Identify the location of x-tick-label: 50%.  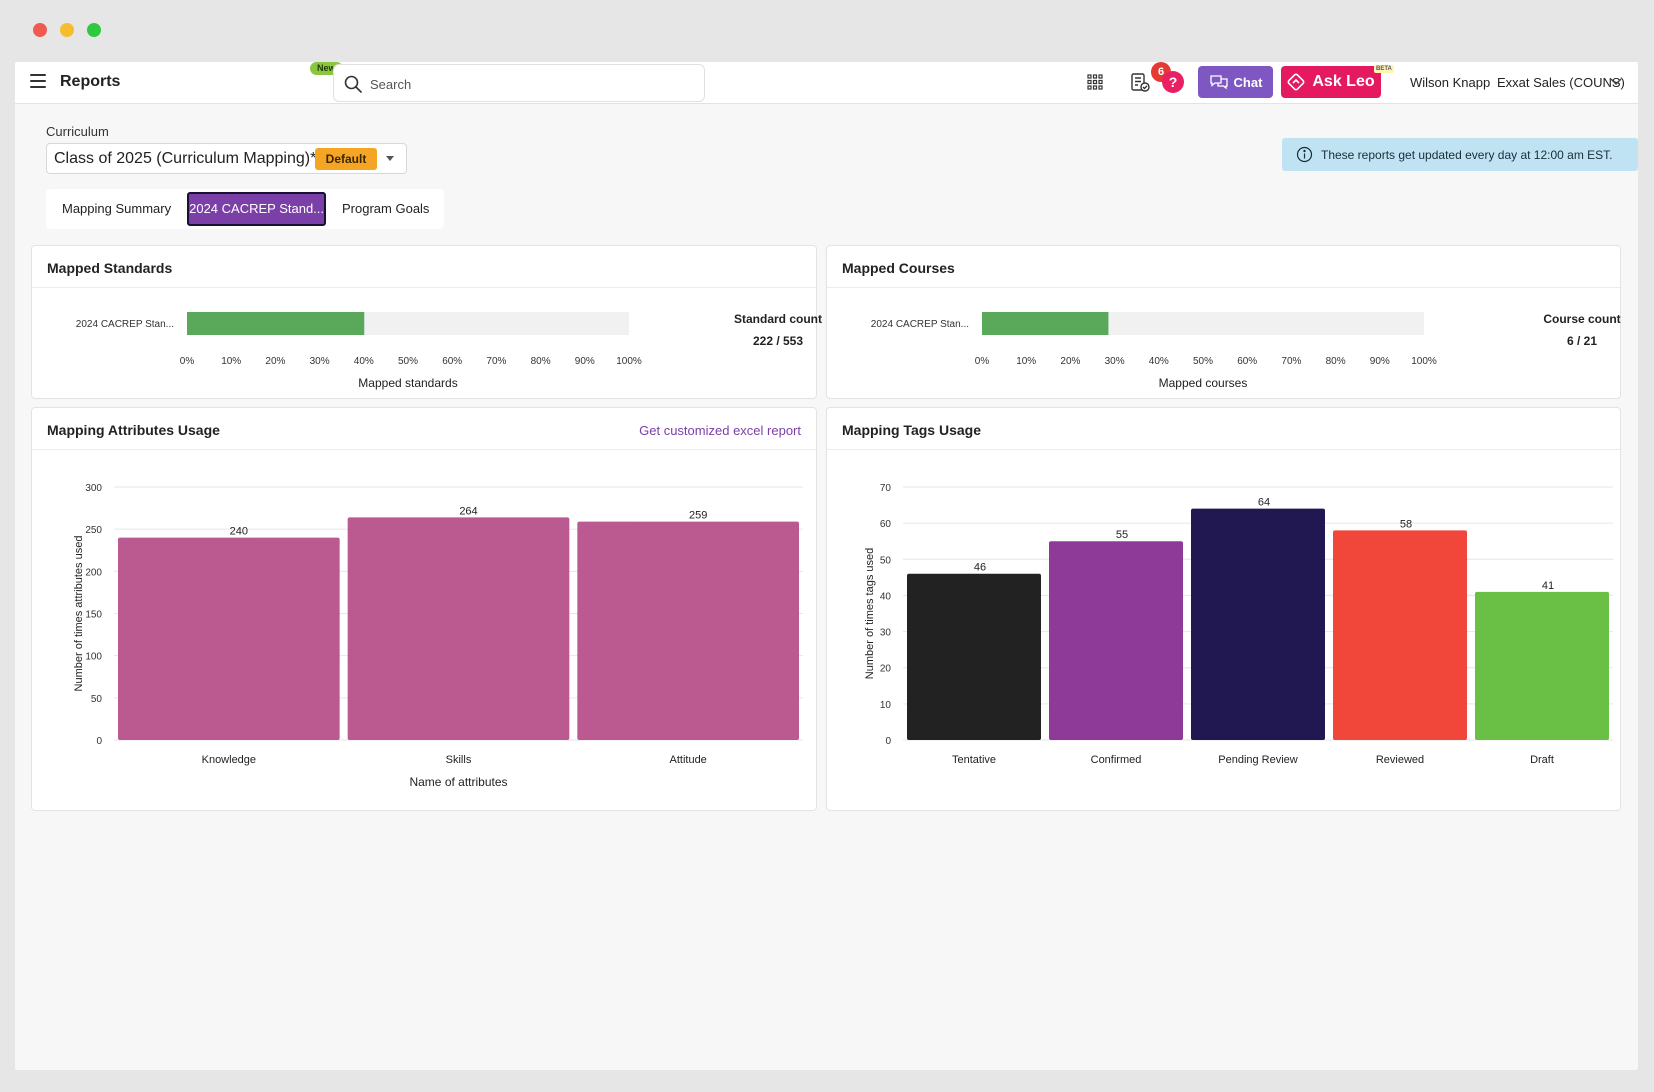
(408, 361).